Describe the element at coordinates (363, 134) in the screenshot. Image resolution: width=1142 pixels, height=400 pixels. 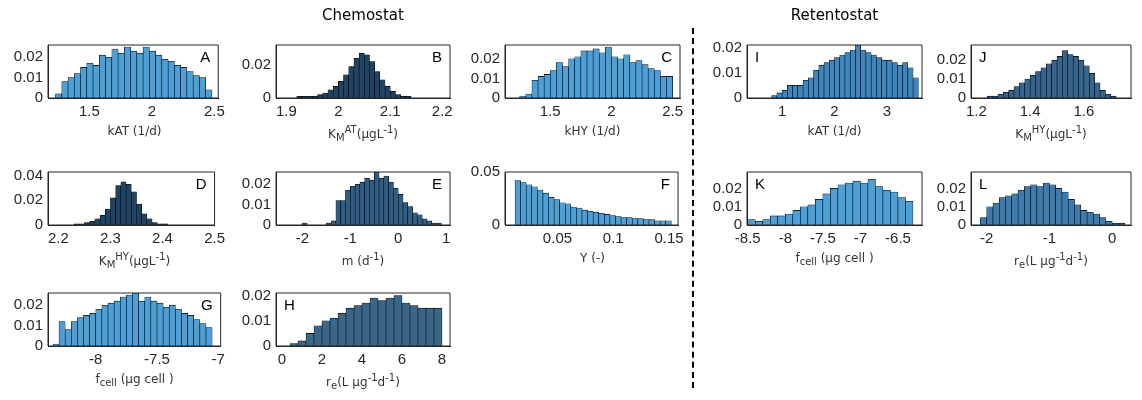
I see `x-axis-title: K$_{M}$$^{AT}$(μgL$^{-1}$)` at that location.